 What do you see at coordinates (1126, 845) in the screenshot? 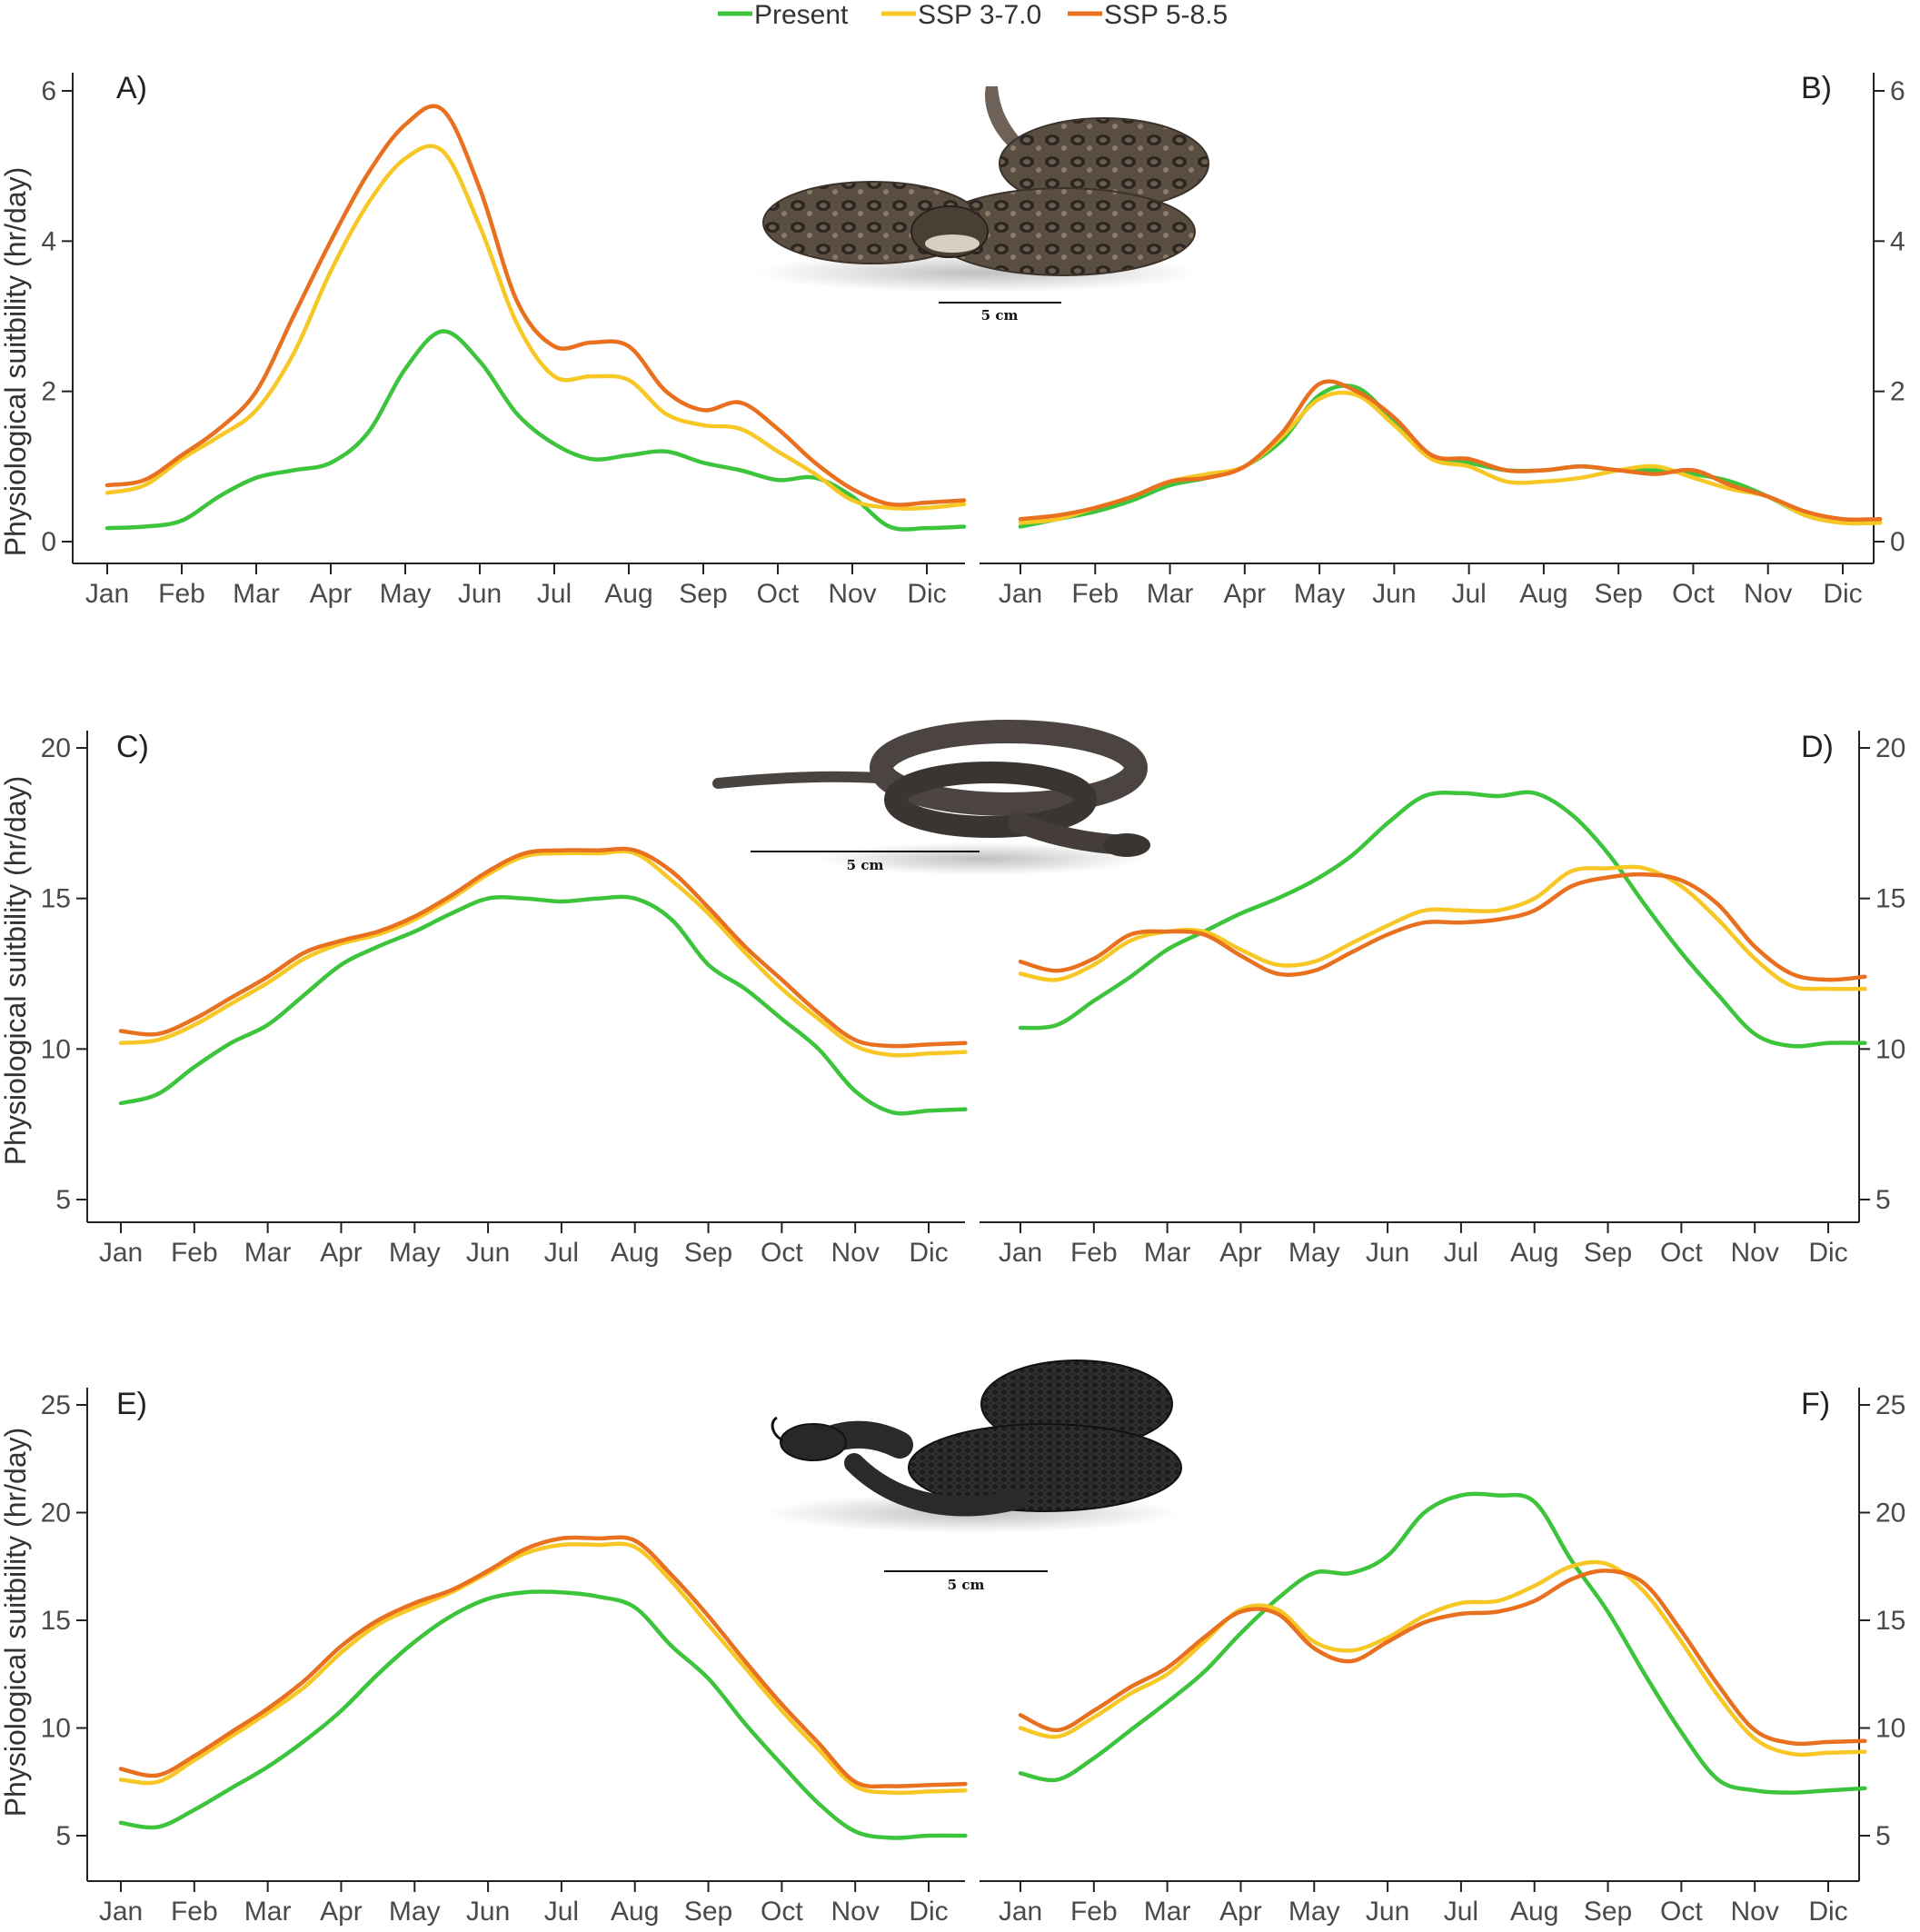
I see `snake-photo-2-head` at bounding box center [1126, 845].